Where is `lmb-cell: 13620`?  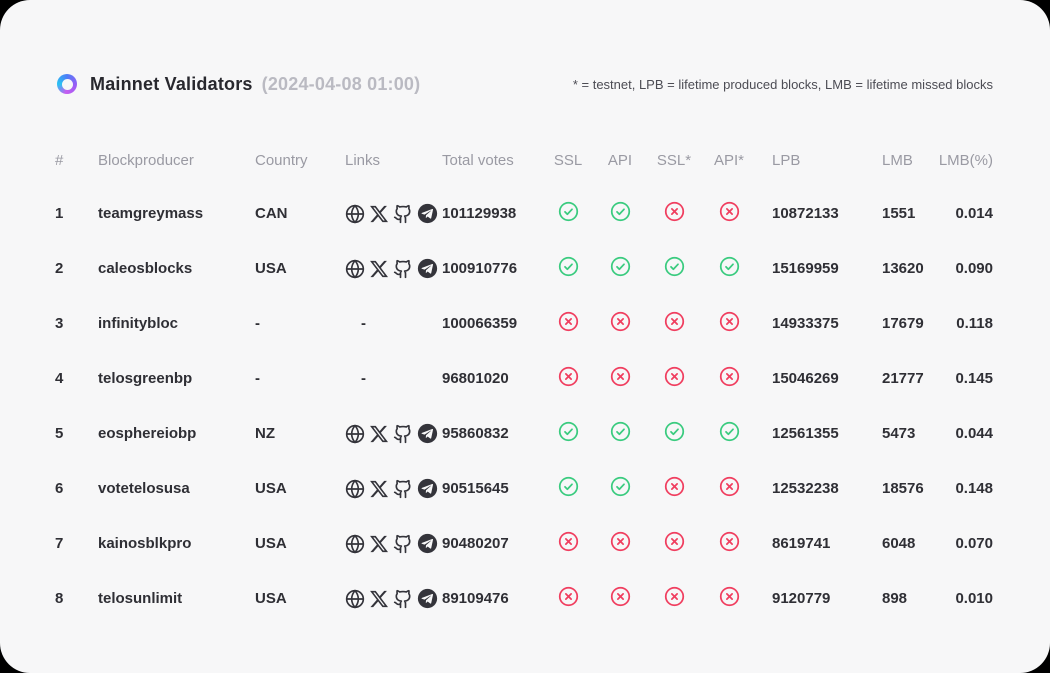
lmb-cell: 13620 is located at coordinates (903, 268).